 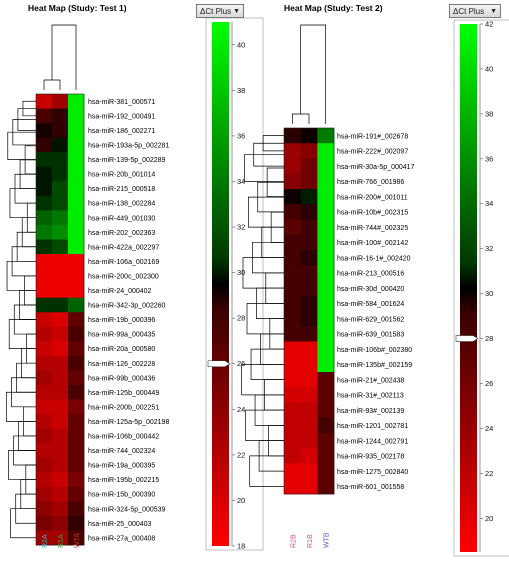 What do you see at coordinates (241, 363) in the screenshot?
I see `colorbar-tick-label: 26` at bounding box center [241, 363].